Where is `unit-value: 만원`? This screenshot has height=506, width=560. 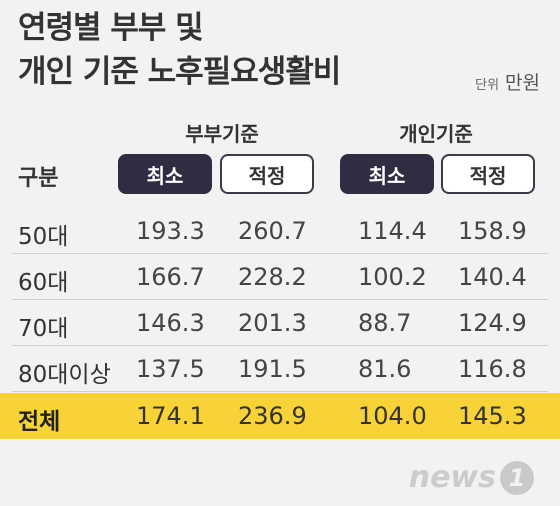 unit-value: 만원 is located at coordinates (522, 83).